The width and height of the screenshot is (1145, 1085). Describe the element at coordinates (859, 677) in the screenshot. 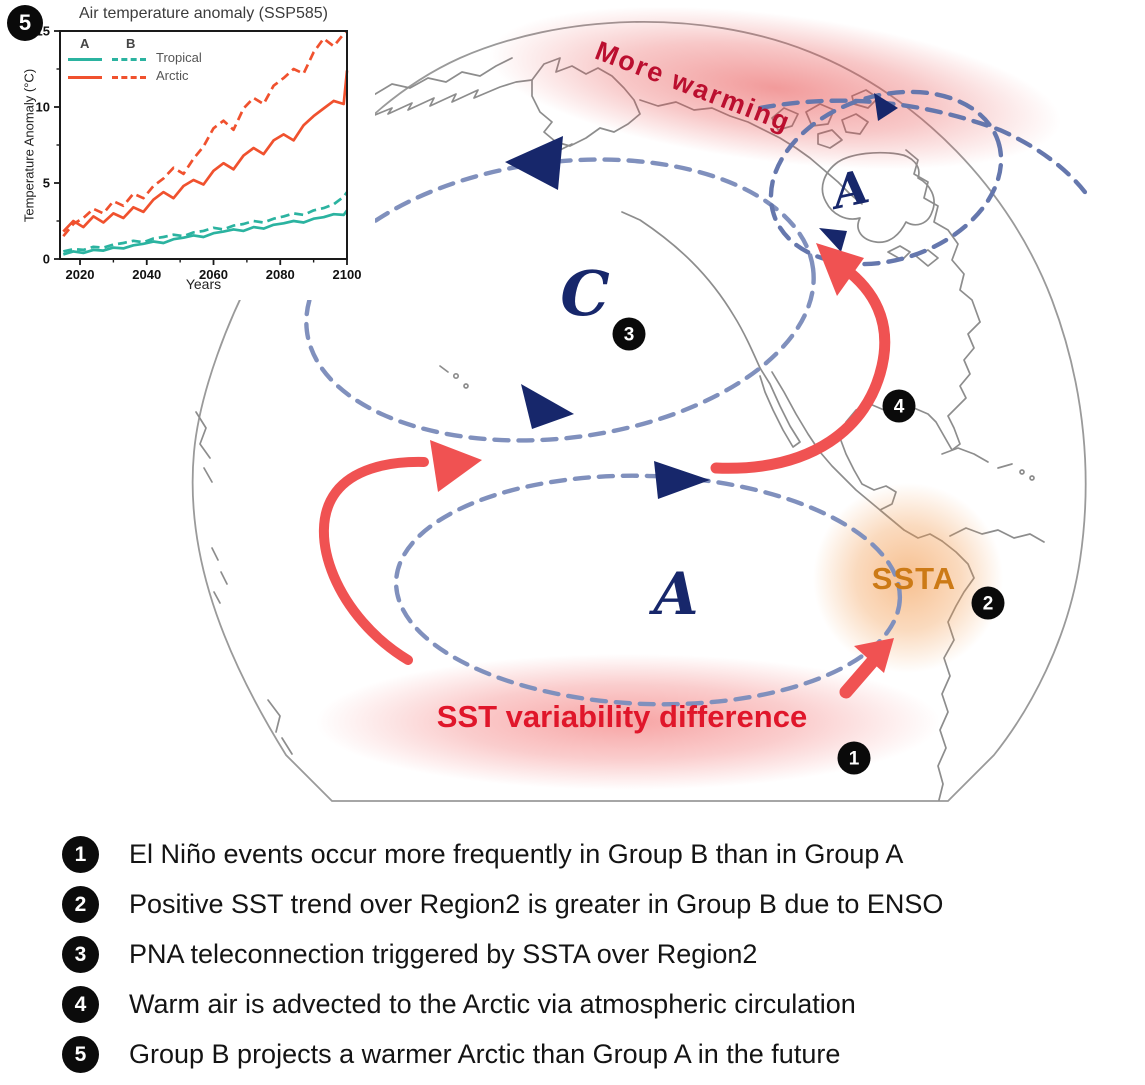

I see `ssta-arrow-shaft` at that location.